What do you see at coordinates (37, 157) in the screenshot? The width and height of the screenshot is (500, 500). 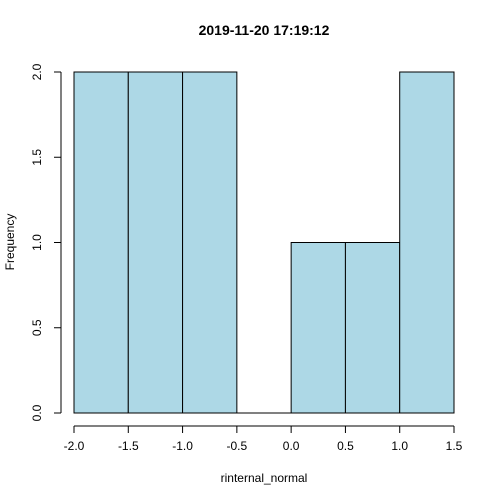 I see `y-tick-label: 1.5` at bounding box center [37, 157].